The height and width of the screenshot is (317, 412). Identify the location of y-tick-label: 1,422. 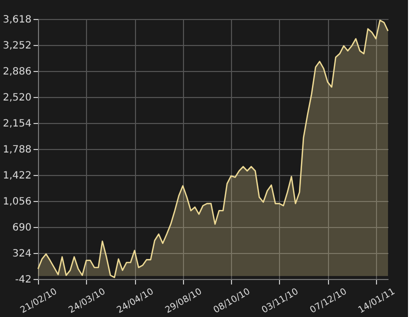
(17, 176).